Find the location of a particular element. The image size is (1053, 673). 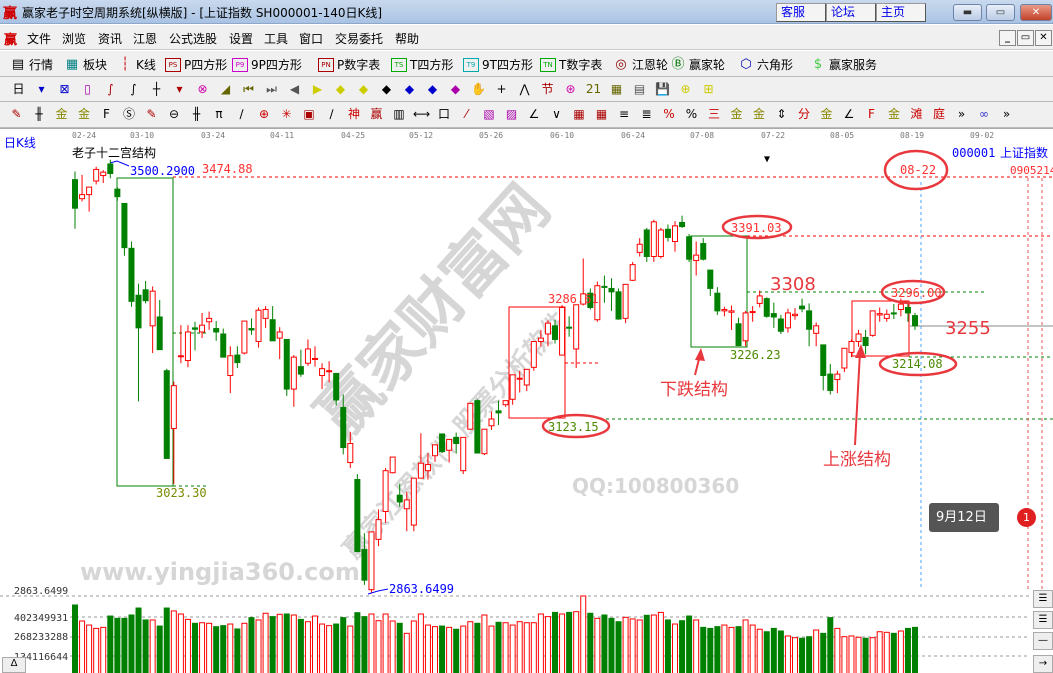

iconbar2-tool-21-icon: ▧ is located at coordinates (489, 114).